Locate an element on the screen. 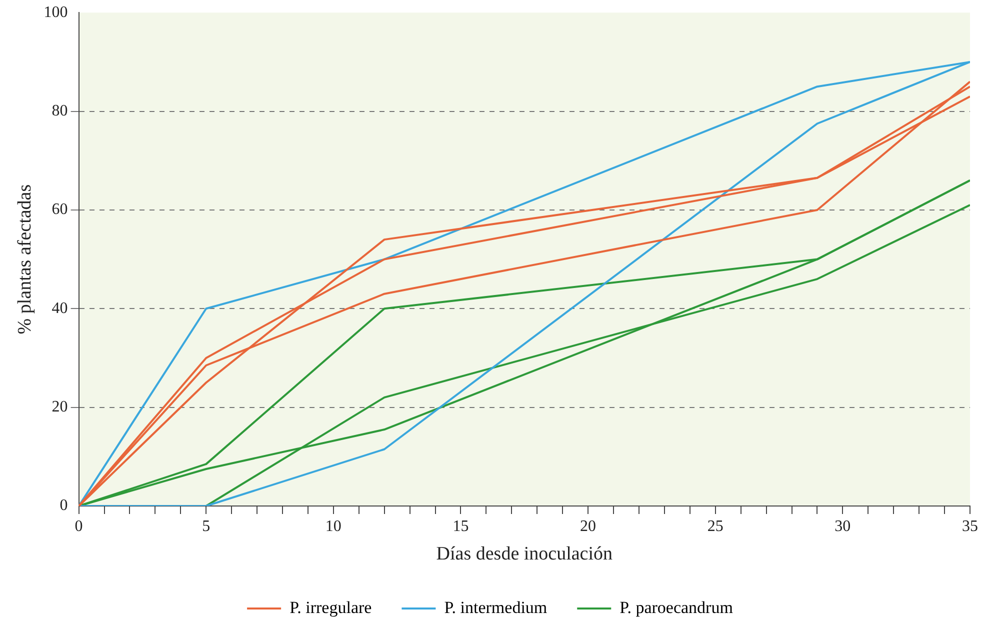  x-axis-title: Días desde inoculación is located at coordinates (525, 554).